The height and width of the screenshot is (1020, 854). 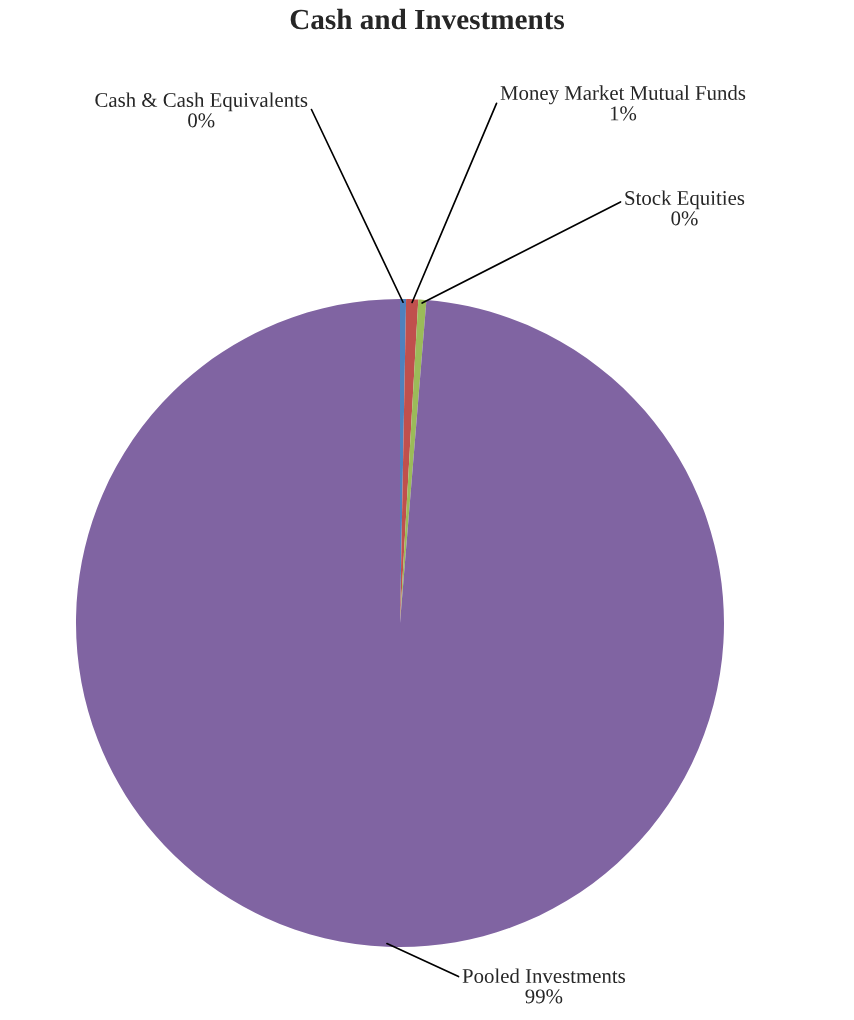 I want to click on slice-label: Pooled Investments, so click(x=543, y=976).